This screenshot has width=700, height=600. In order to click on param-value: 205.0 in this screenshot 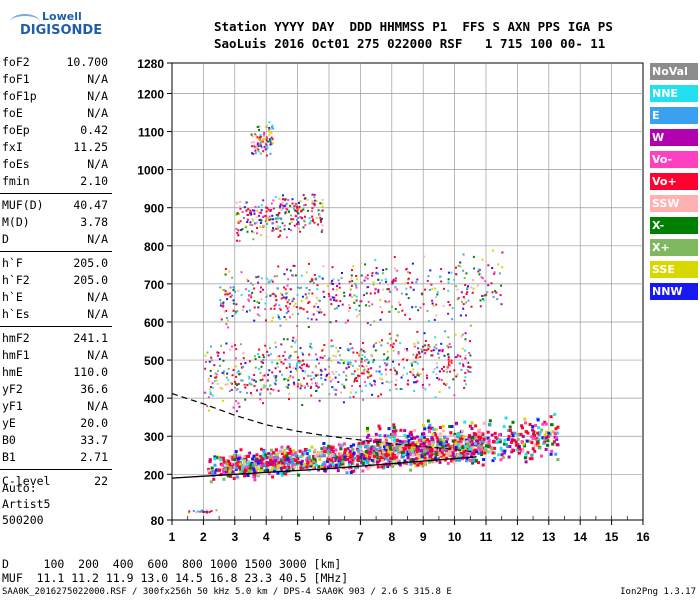, I will do `click(90, 263)`.